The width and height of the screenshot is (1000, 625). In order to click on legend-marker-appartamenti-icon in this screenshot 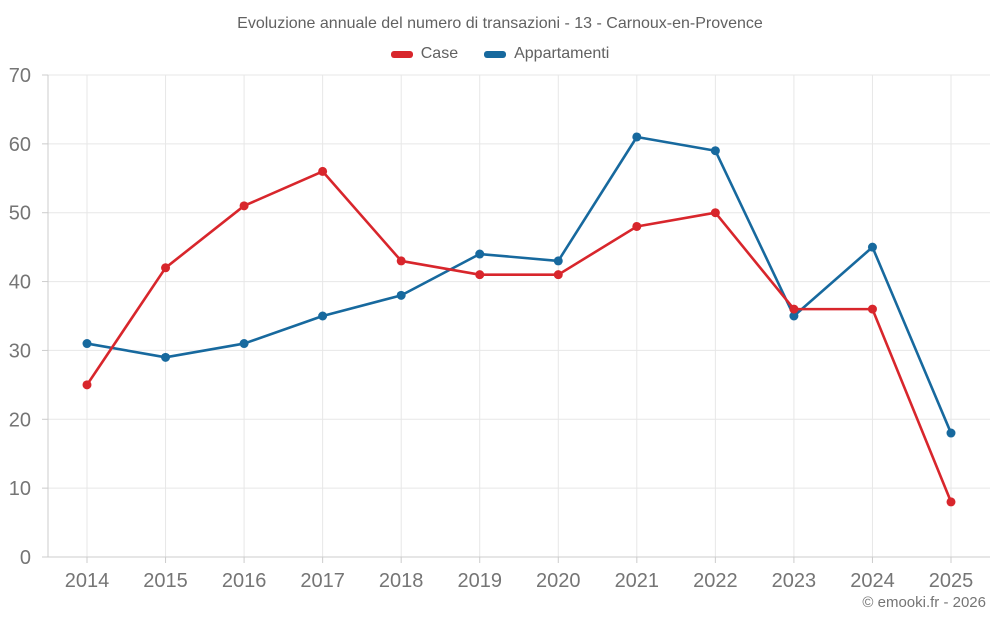, I will do `click(495, 54)`.